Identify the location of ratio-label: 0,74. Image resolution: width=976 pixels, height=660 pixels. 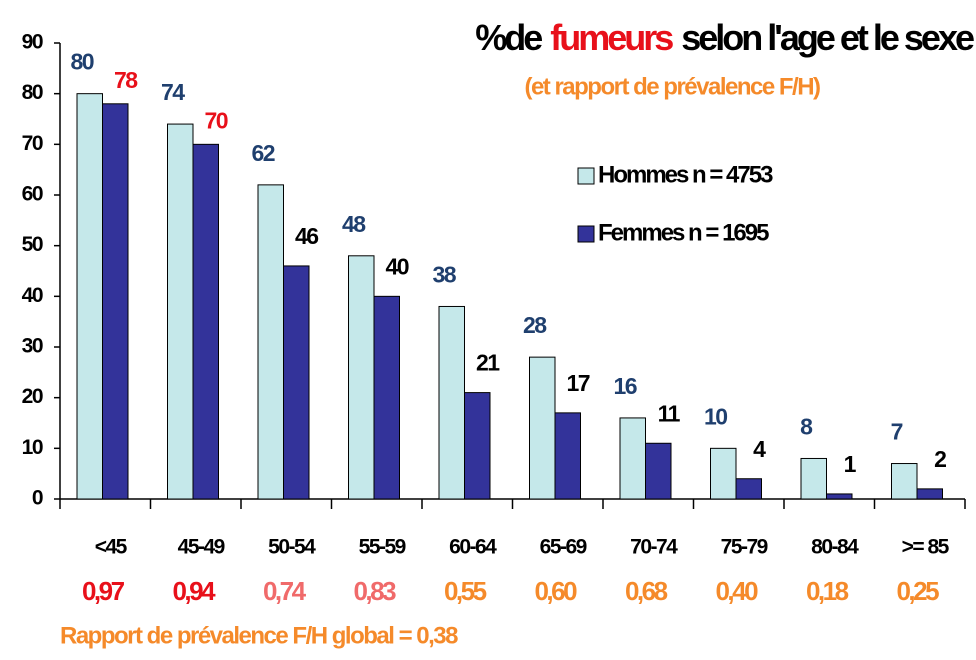
(285, 591).